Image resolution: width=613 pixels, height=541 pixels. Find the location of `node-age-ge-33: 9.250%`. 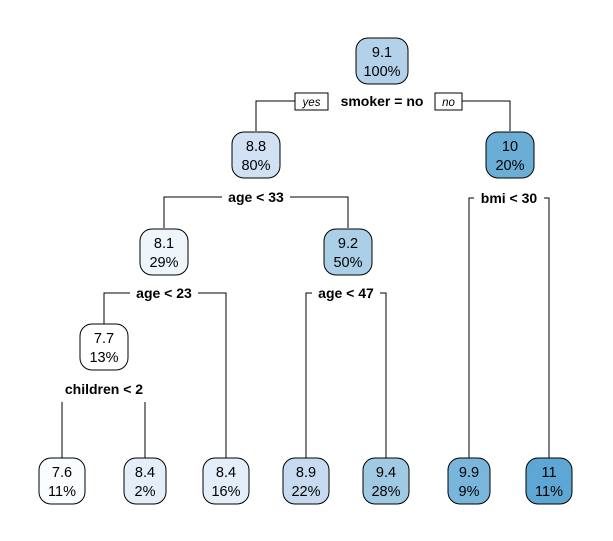

node-age-ge-33: 9.250% is located at coordinates (348, 252).